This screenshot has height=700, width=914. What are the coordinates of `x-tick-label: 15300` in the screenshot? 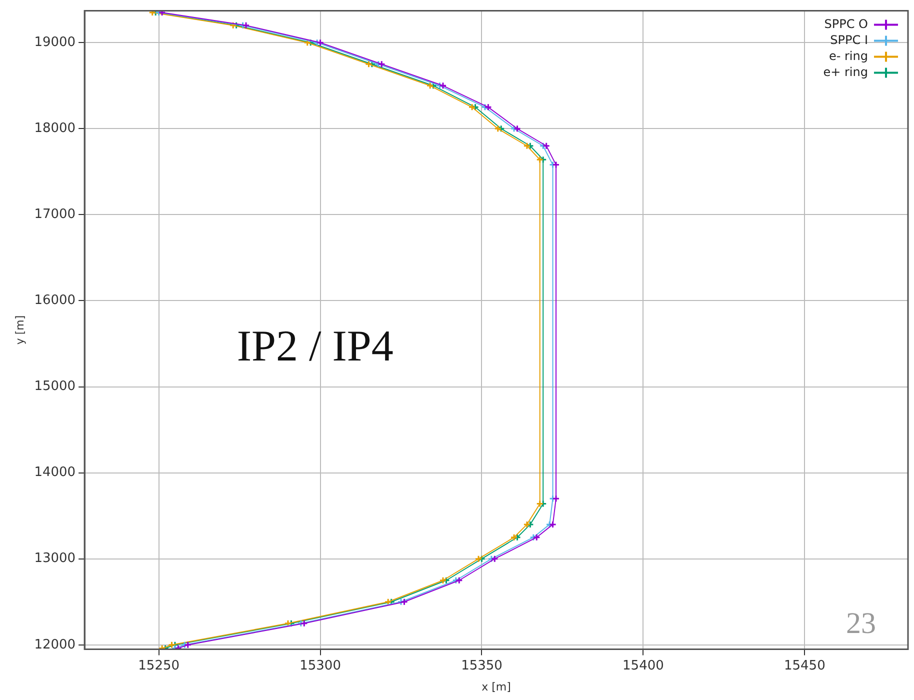 It's located at (320, 666).